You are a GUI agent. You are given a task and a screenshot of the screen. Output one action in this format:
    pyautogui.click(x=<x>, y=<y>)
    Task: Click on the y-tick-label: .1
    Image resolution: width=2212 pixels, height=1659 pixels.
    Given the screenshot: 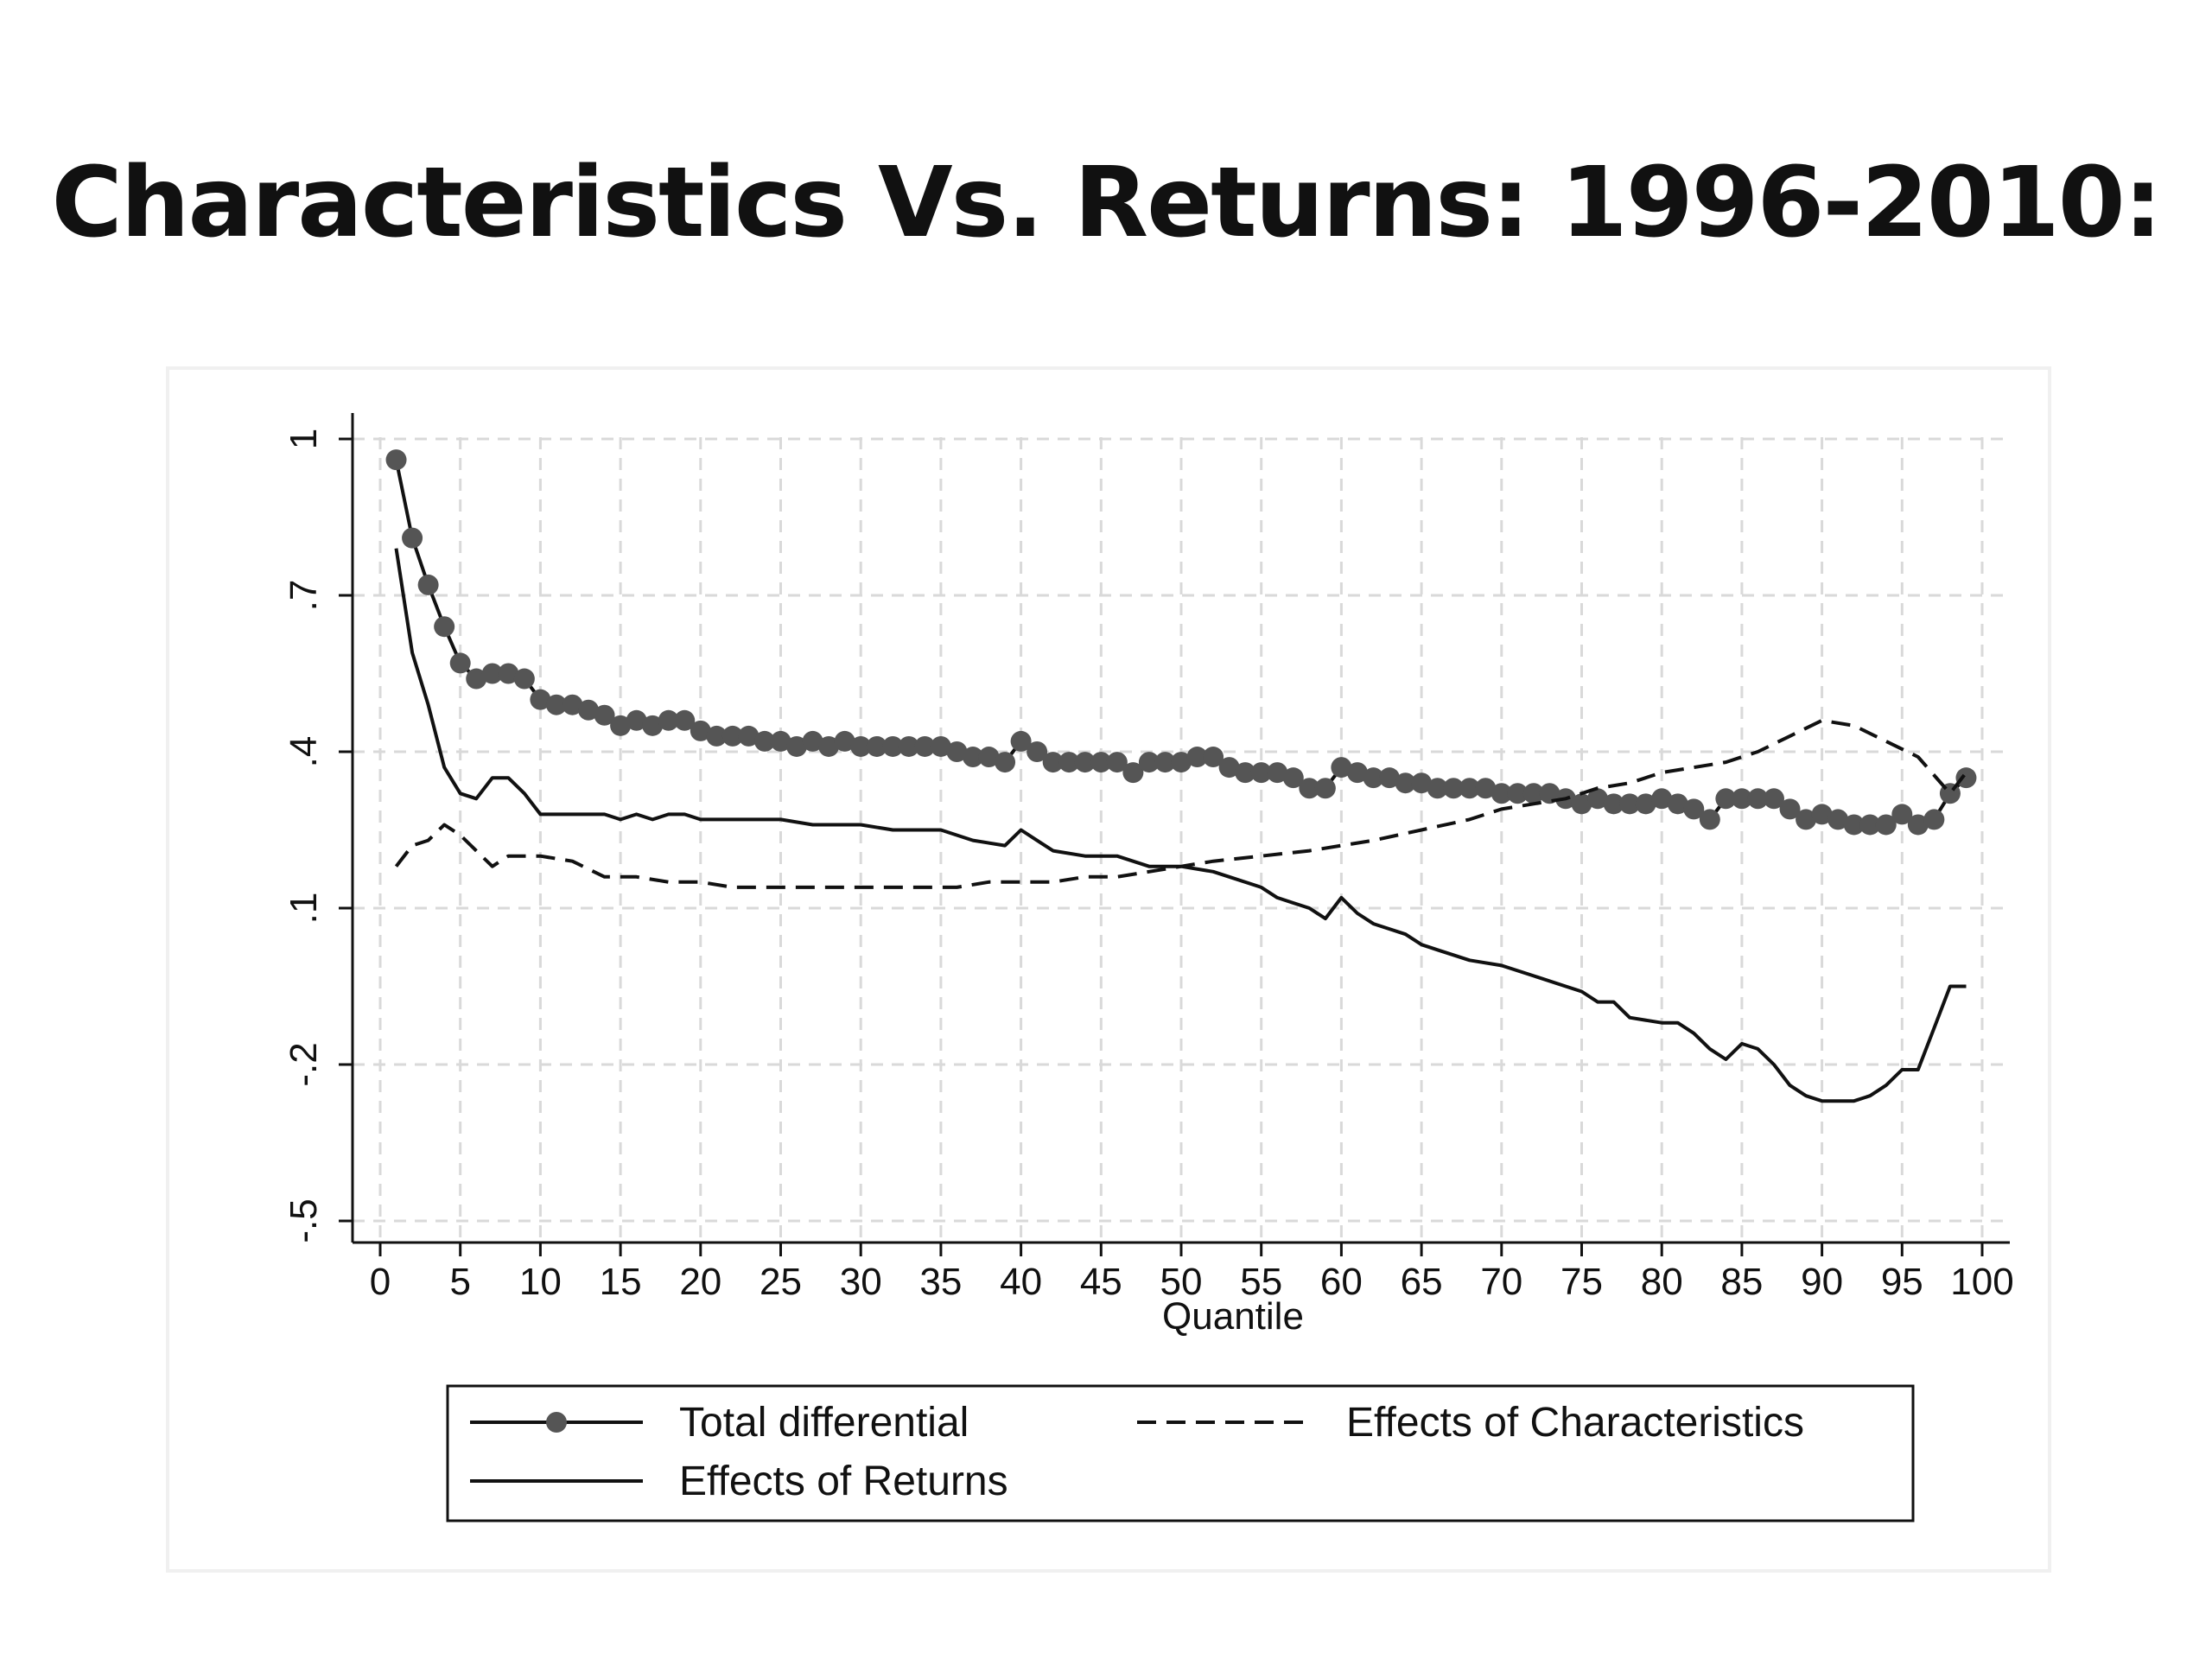 What is the action you would take?
    pyautogui.click(x=304, y=909)
    